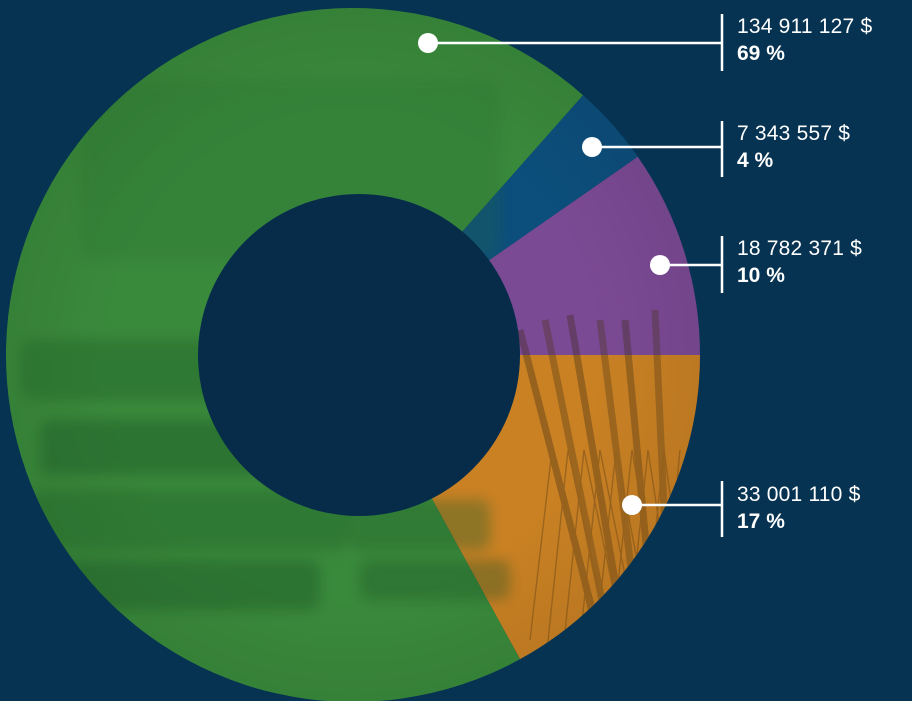  What do you see at coordinates (799, 494) in the screenshot?
I see `segment-amount: 33 001 110 $` at bounding box center [799, 494].